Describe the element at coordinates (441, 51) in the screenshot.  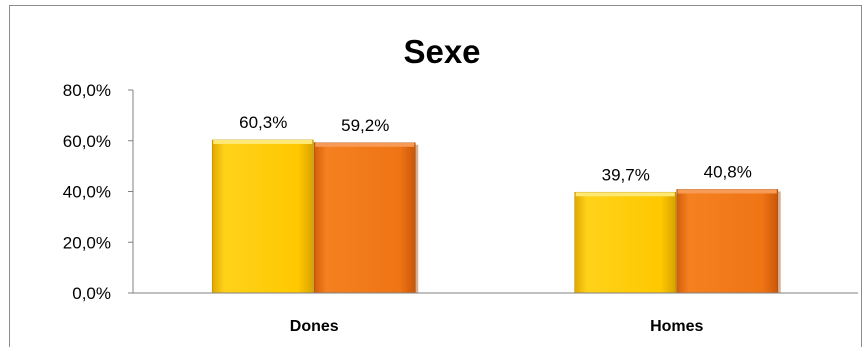
I see `chart-title: Sexe` at that location.